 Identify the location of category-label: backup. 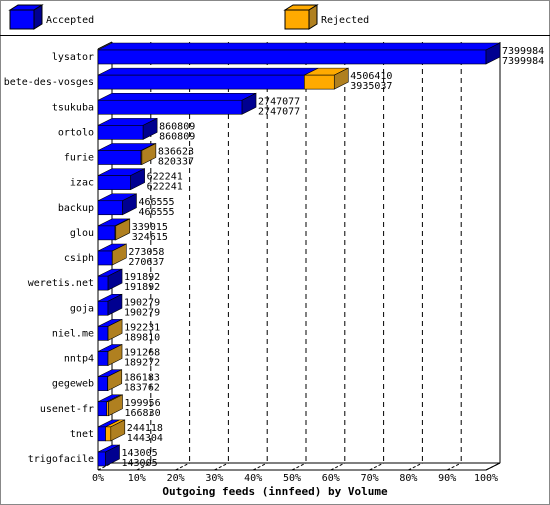
(76, 208).